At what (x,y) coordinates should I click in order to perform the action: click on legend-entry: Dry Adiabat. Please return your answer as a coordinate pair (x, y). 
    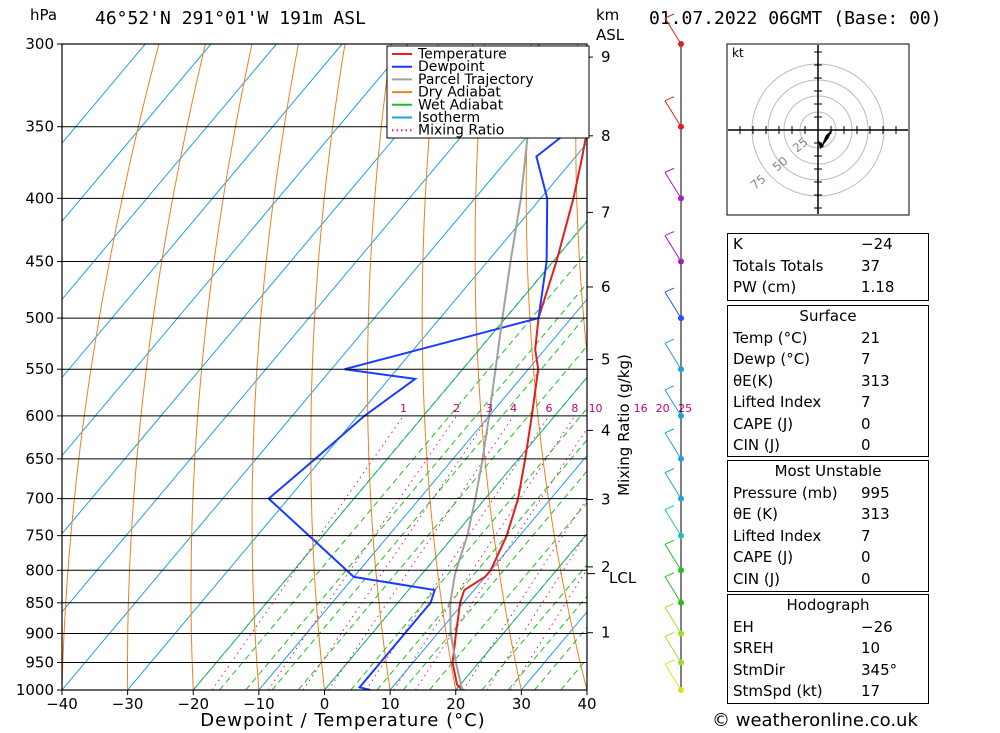
    Looking at the image, I should click on (459, 93).